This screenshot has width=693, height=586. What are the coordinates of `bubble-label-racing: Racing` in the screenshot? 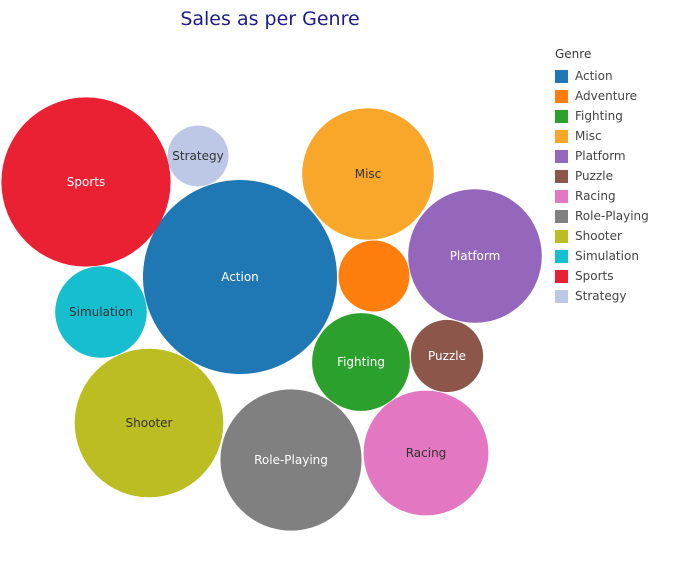 It's located at (426, 453).